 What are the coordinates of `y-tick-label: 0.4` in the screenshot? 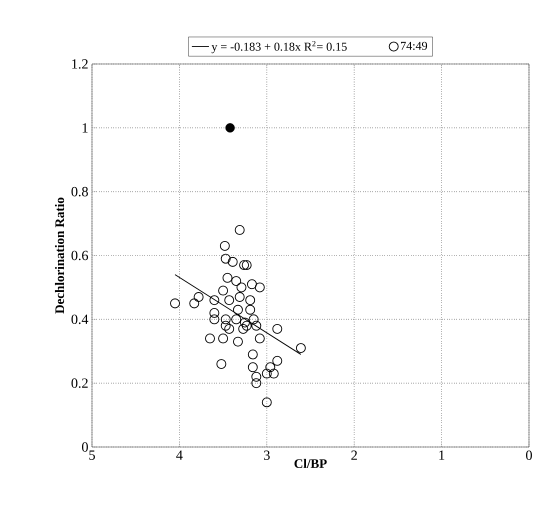 It's located at (79, 319).